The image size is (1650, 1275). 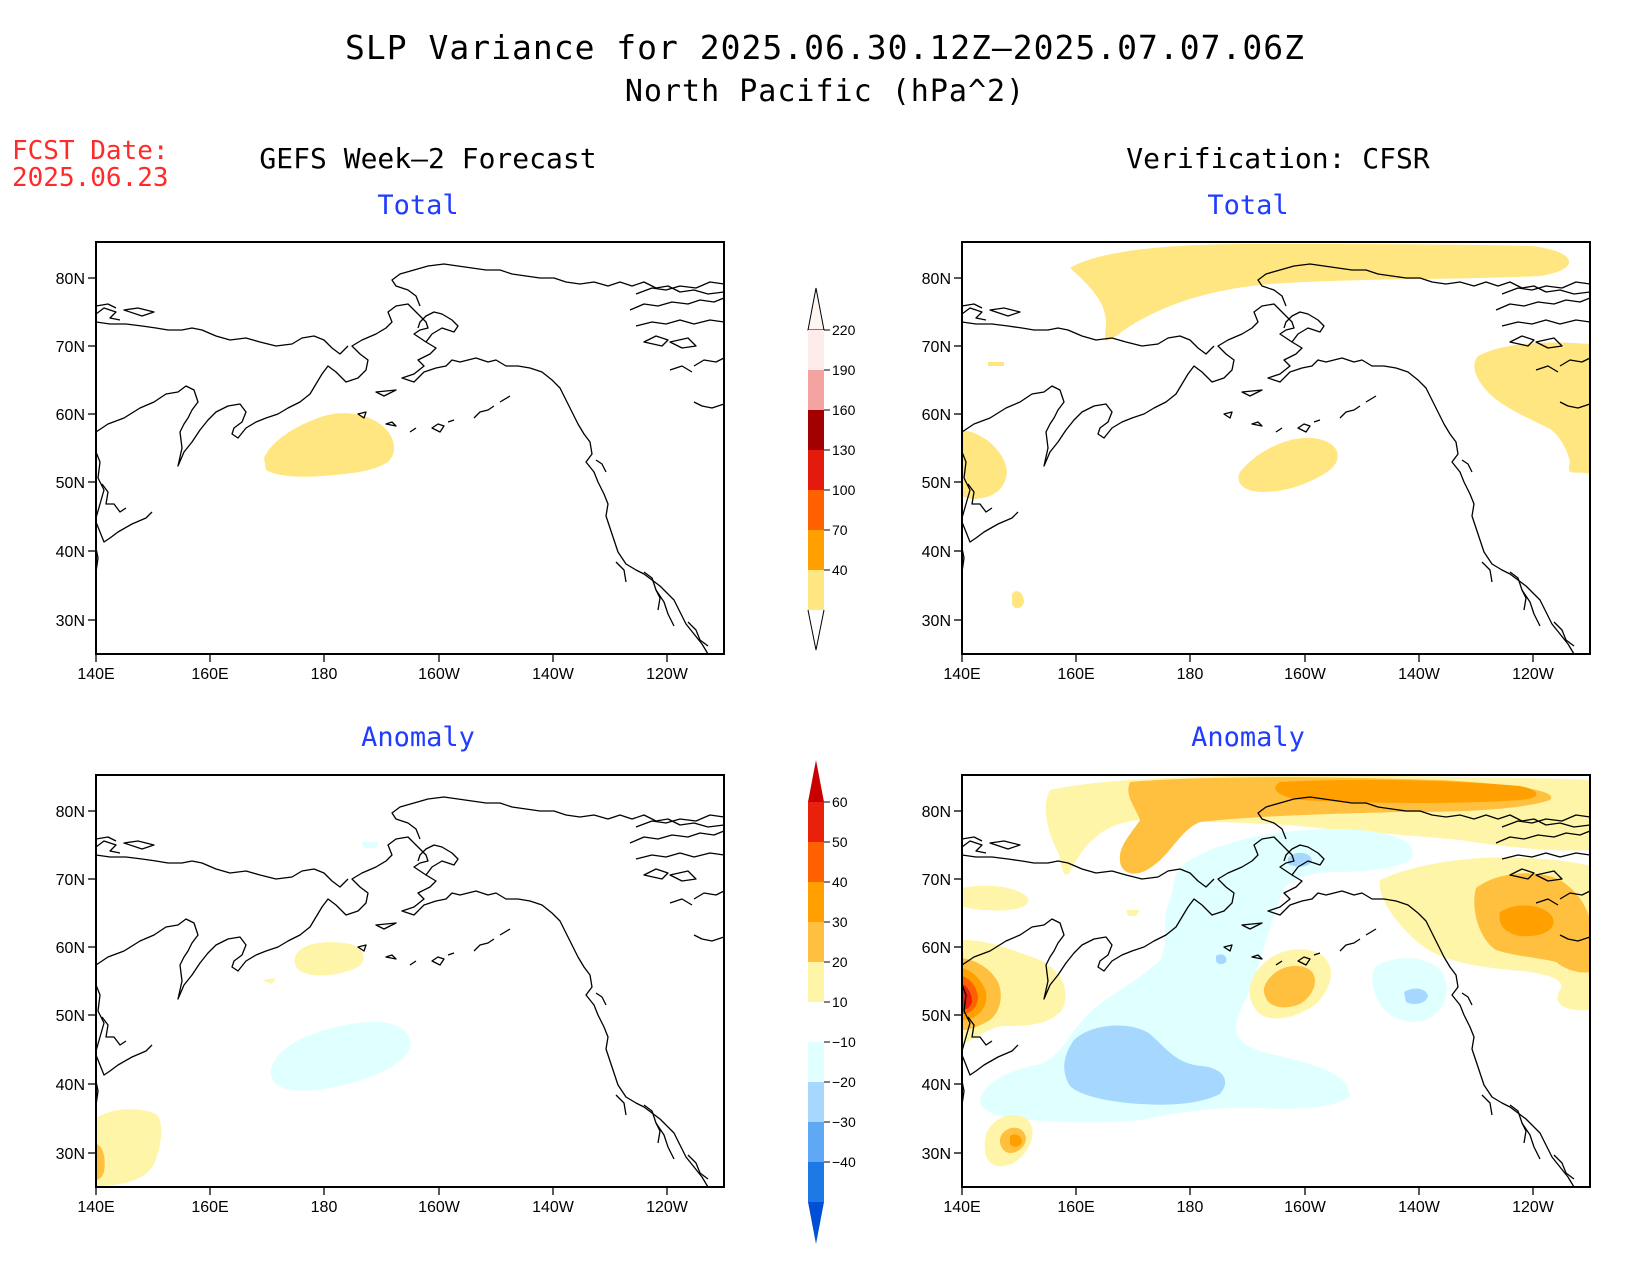 What do you see at coordinates (840, 1002) in the screenshot?
I see `colorbar-anomaly-label: 10` at bounding box center [840, 1002].